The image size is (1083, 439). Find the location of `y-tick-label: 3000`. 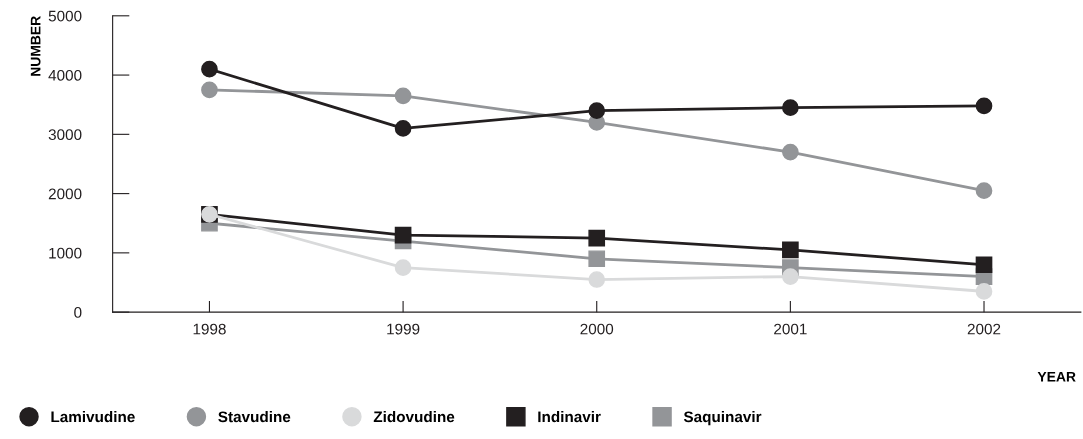

y-tick-label: 3000 is located at coordinates (65, 135).